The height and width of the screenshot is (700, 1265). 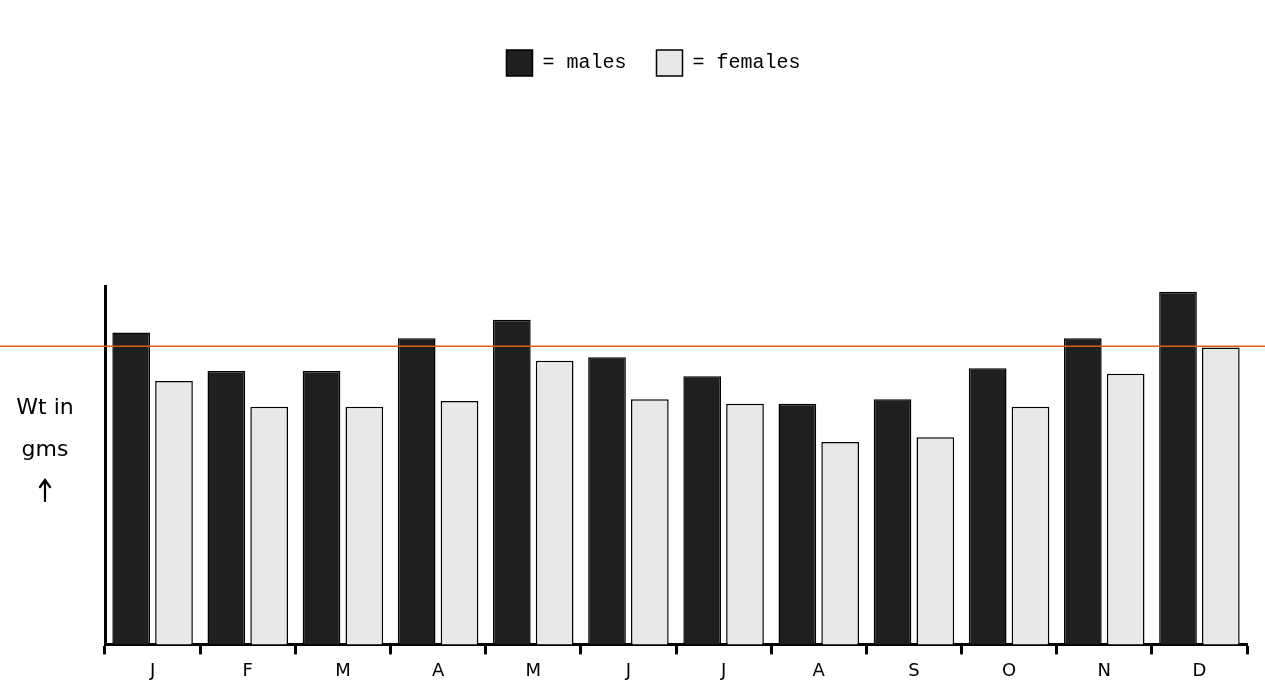 I want to click on x-tick-label: S, so click(x=914, y=669).